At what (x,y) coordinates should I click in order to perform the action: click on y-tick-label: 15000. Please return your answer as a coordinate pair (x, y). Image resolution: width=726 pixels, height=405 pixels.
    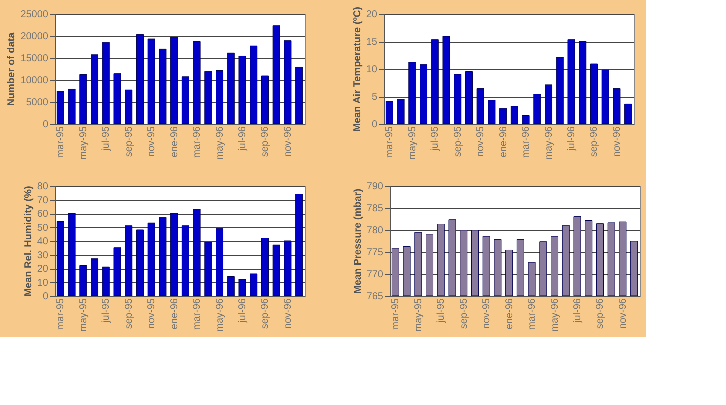
    Looking at the image, I should click on (34, 59).